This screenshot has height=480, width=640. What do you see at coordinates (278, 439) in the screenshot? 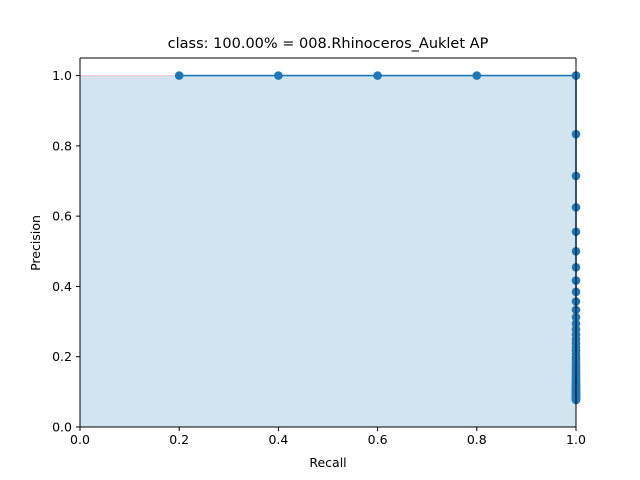
I see `x-tick-label: 0.4` at bounding box center [278, 439].